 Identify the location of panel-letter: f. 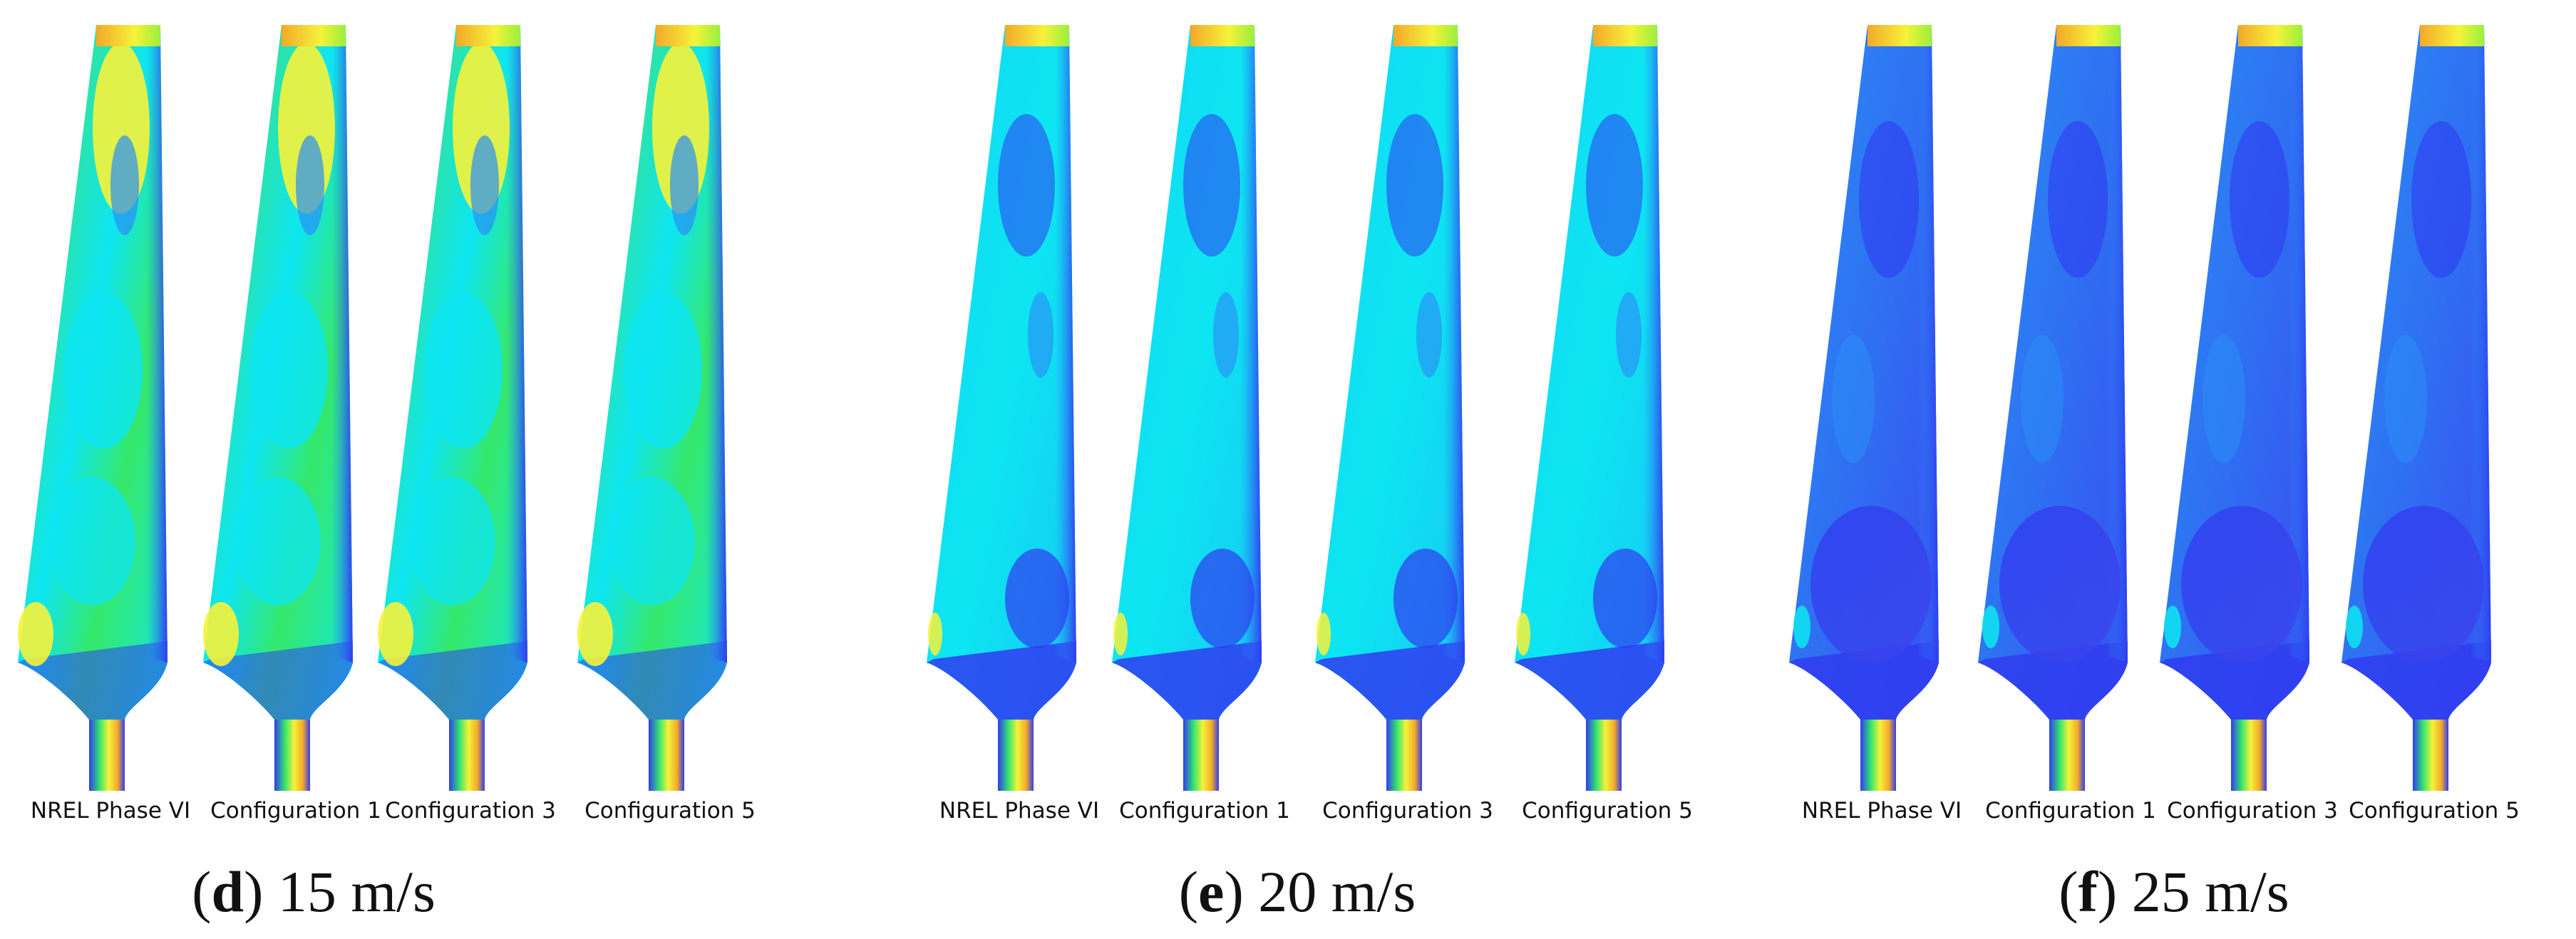
(2088, 891).